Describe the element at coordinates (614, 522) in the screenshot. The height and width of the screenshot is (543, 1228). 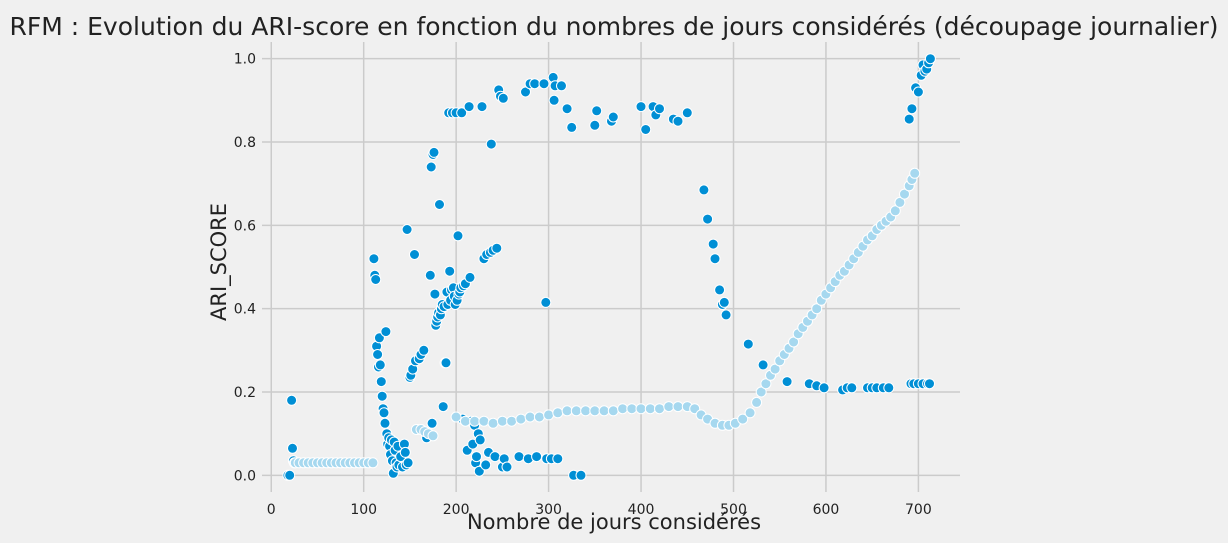
I see `x-axis-label: Nombre de jours considérés` at that location.